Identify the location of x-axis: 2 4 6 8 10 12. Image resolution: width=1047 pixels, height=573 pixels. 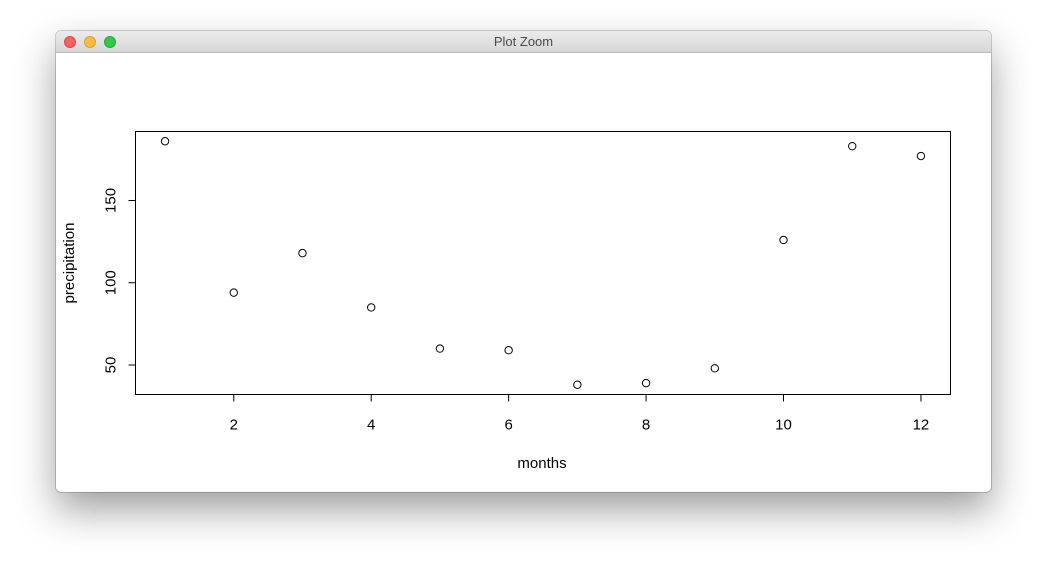
(580, 414).